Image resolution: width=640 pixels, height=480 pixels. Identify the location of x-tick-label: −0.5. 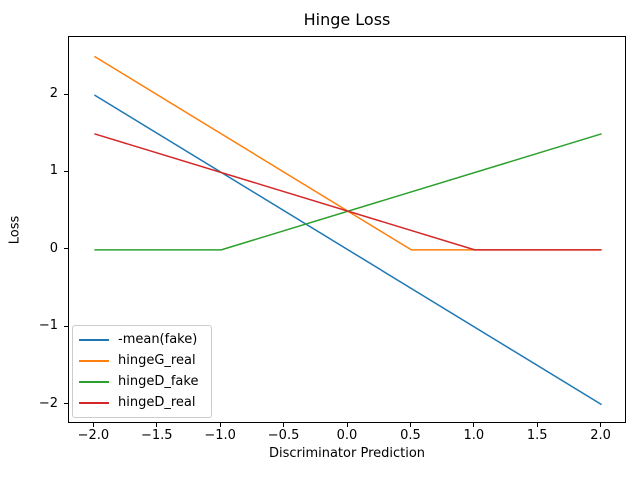
(283, 435).